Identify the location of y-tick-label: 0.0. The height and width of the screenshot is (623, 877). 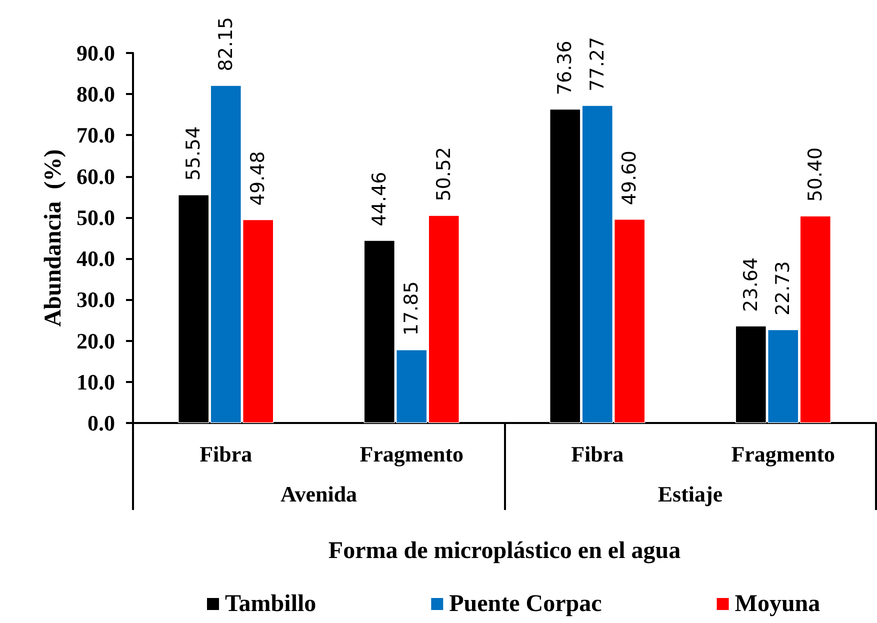
(101, 423).